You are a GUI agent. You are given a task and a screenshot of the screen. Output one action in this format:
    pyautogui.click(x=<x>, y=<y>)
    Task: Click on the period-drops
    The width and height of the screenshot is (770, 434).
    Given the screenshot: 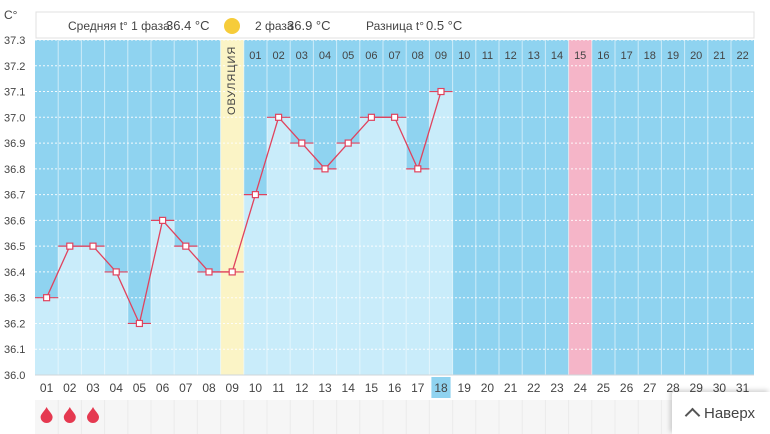 What is the action you would take?
    pyautogui.click(x=353, y=417)
    